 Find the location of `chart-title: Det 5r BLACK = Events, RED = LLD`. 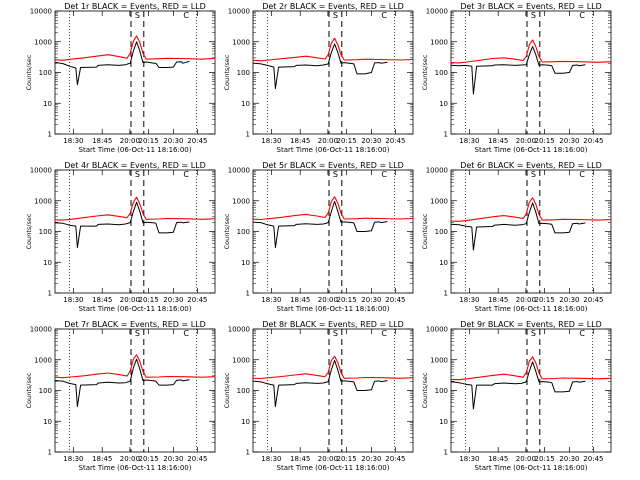

chart-title: Det 5r BLACK = Events, RED = LLD is located at coordinates (333, 165).